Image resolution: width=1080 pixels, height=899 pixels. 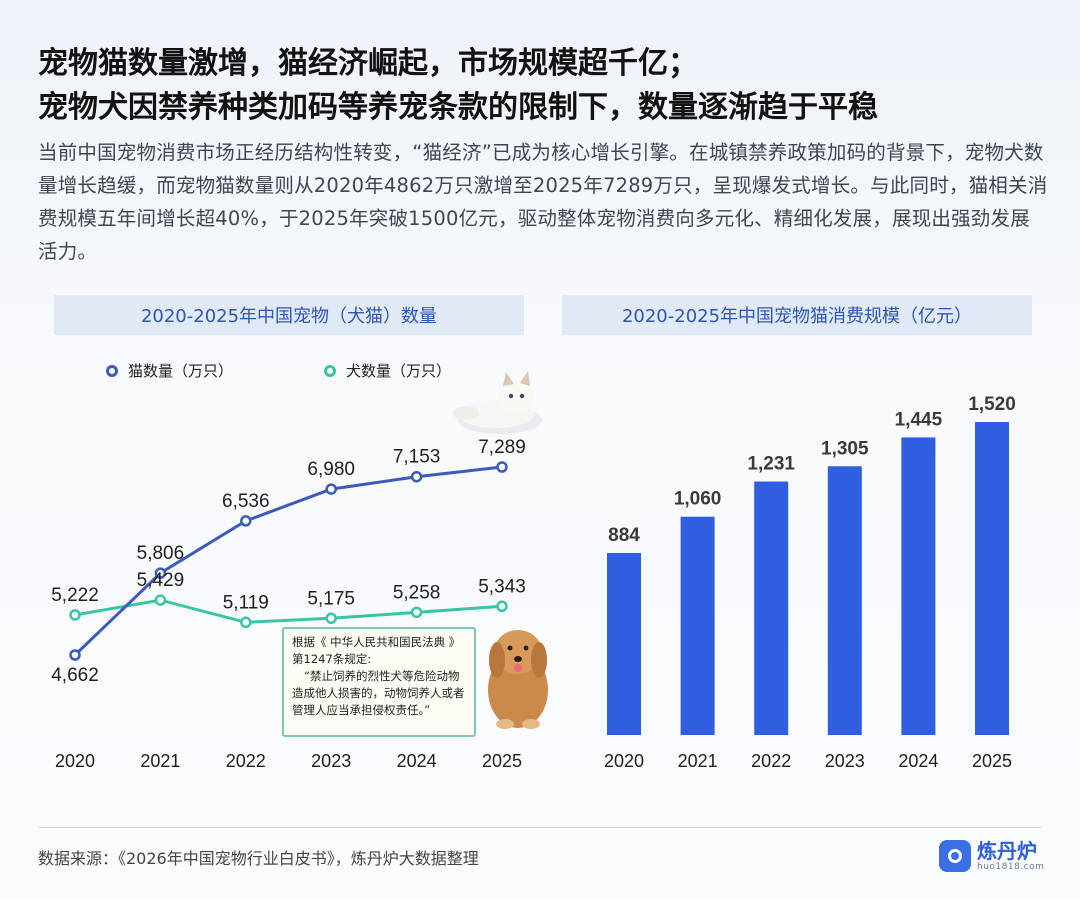 What do you see at coordinates (246, 761) in the screenshot?
I see `line-x-tick-2022: 2022` at bounding box center [246, 761].